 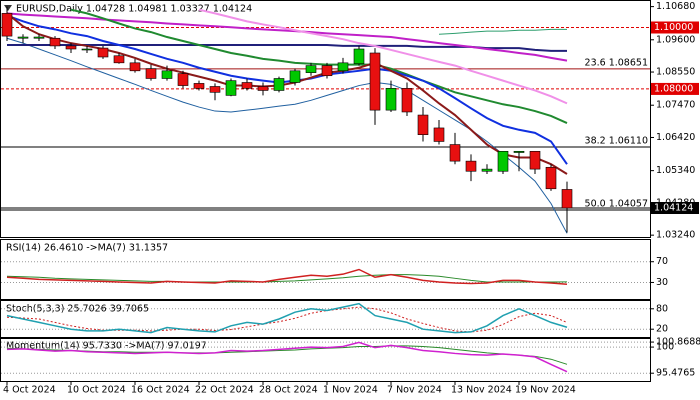 What do you see at coordinates (662, 308) in the screenshot?
I see `y-tick-label: 80` at bounding box center [662, 308].